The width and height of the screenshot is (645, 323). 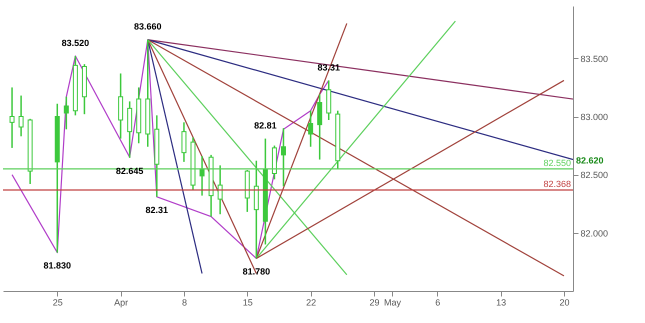 What do you see at coordinates (184, 303) in the screenshot?
I see `x-tick-label: 8` at bounding box center [184, 303].